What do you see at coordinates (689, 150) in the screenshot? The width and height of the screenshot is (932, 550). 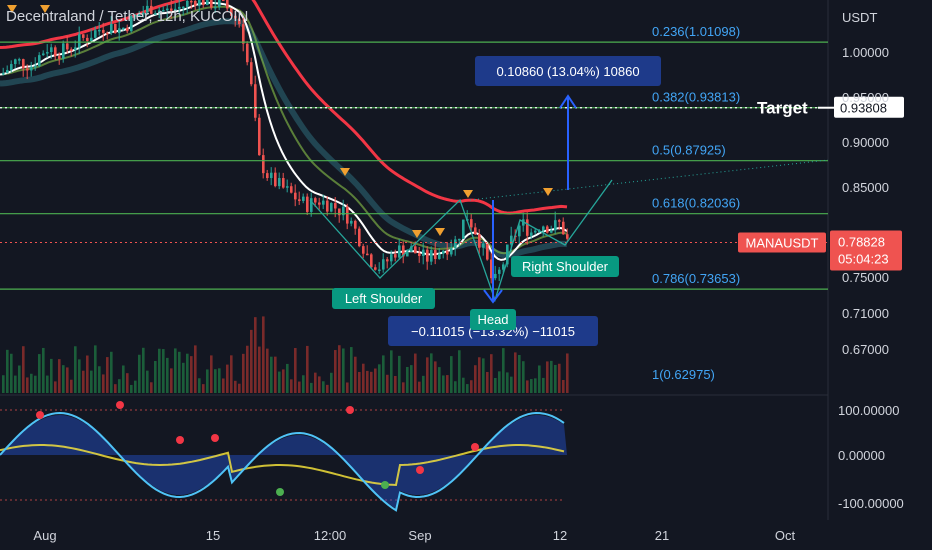 I see `fib-label: 0.5(0.87925)` at bounding box center [689, 150].